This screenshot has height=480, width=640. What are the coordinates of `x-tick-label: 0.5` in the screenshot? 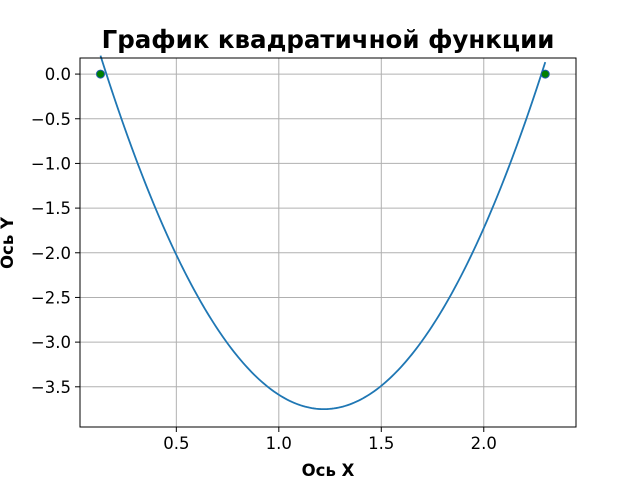 It's located at (176, 443).